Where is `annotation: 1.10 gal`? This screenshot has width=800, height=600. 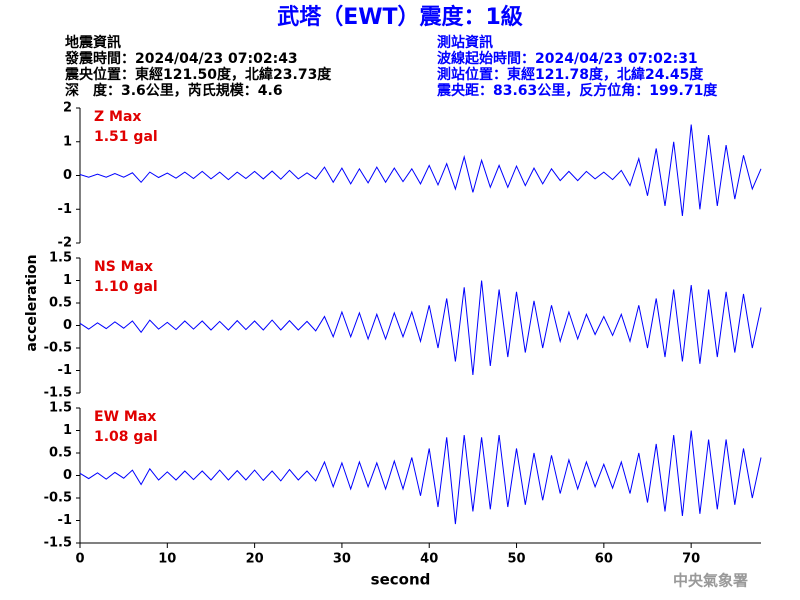 annotation: 1.10 gal is located at coordinates (126, 287).